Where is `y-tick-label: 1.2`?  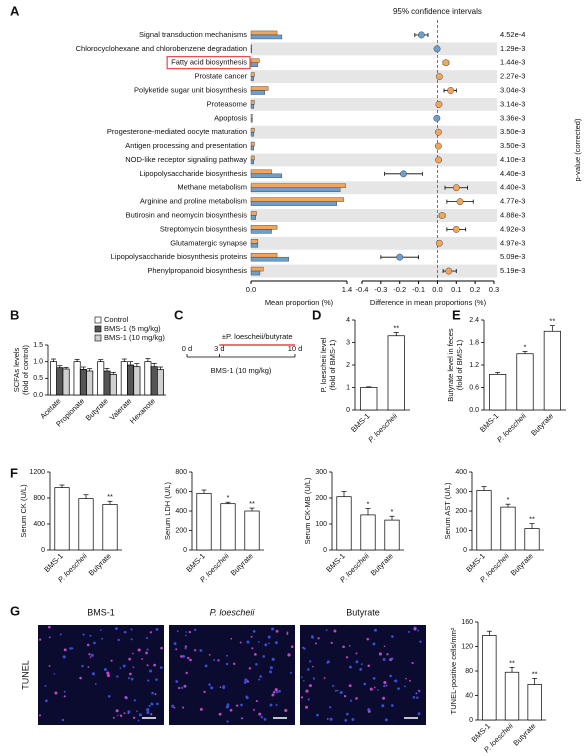
y-tick-label: 1.2 is located at coordinates (474, 365).